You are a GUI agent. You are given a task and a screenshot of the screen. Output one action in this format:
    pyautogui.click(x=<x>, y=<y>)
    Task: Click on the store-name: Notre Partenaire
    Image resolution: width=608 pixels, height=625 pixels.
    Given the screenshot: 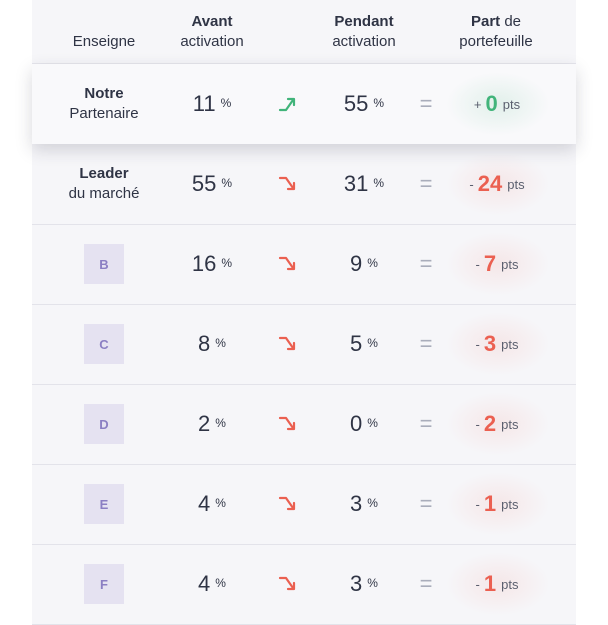 What is the action you would take?
    pyautogui.click(x=104, y=104)
    